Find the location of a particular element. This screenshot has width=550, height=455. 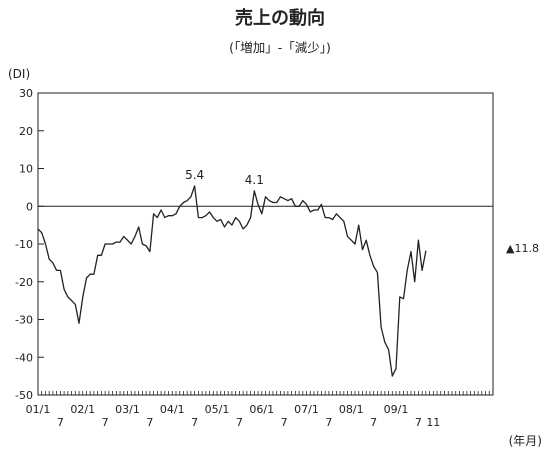

y-tick-label: 30 is located at coordinates (26, 93).